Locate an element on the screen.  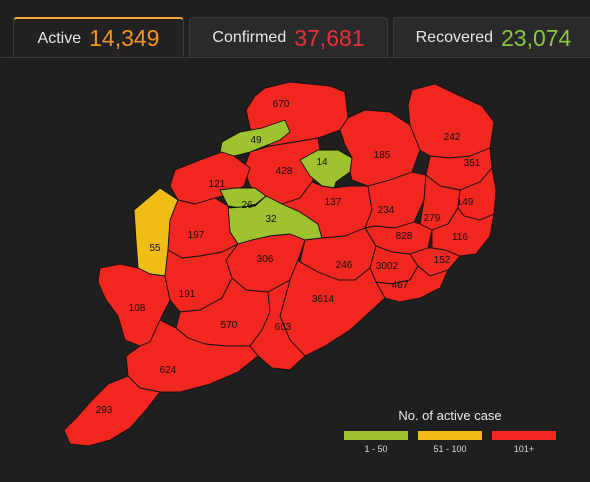
legend-item-low: 1 - 50 is located at coordinates (376, 442).